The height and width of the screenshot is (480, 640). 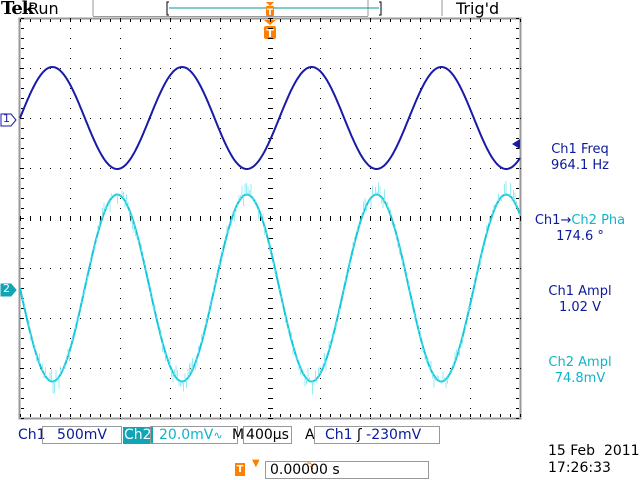 What do you see at coordinates (82, 435) in the screenshot?
I see `ch1-scale: 500mV` at bounding box center [82, 435].